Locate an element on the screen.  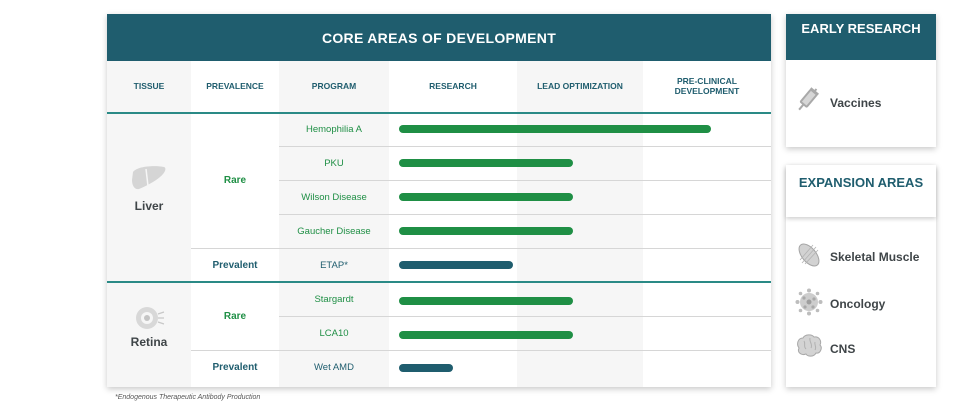
cns-label: CNS is located at coordinates (843, 349).